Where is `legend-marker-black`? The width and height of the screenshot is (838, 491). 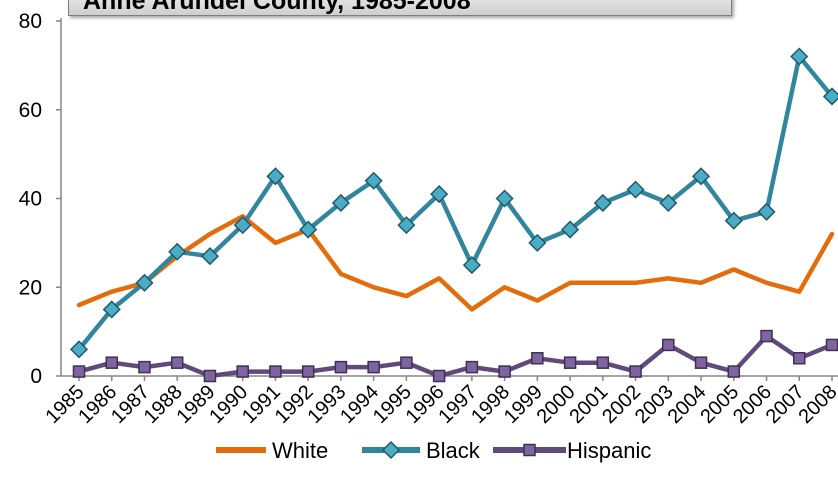
legend-marker-black is located at coordinates (391, 450).